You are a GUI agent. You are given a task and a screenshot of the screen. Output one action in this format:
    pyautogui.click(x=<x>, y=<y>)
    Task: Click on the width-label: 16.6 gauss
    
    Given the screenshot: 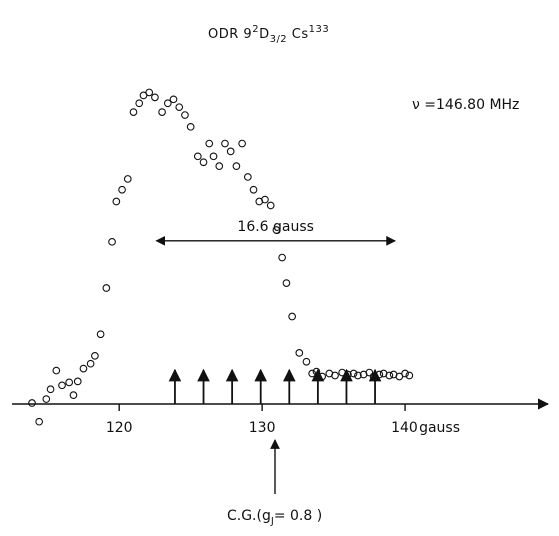 What is the action you would take?
    pyautogui.click(x=275, y=227)
    